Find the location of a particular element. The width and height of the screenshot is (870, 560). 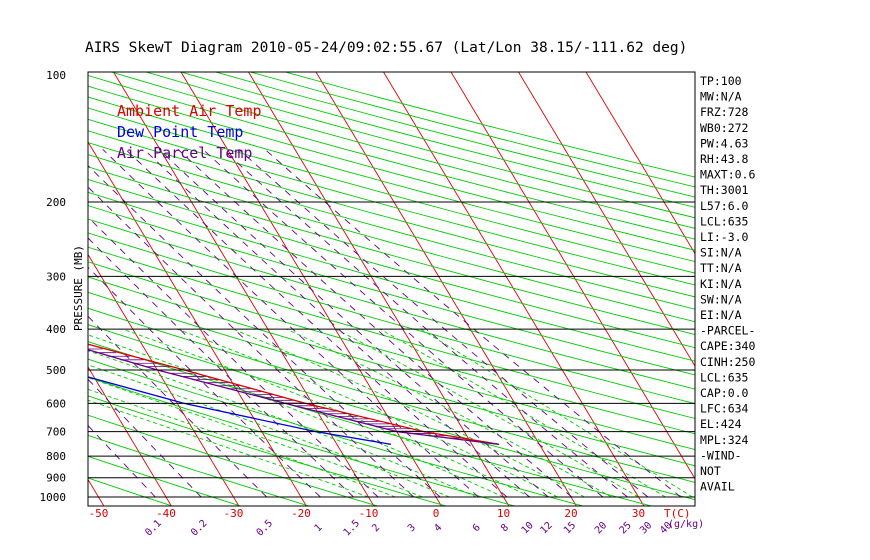

mixing-ratio-label: 3 is located at coordinates (412, 528).